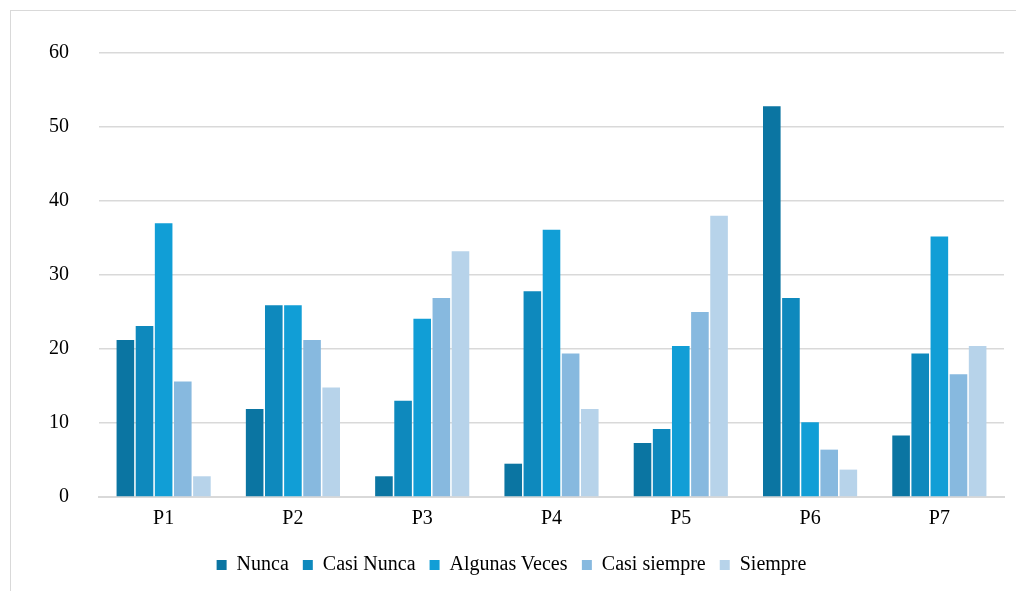 The height and width of the screenshot is (593, 1021). Describe the element at coordinates (64, 495) in the screenshot. I see `y-tick-label: 0` at that location.